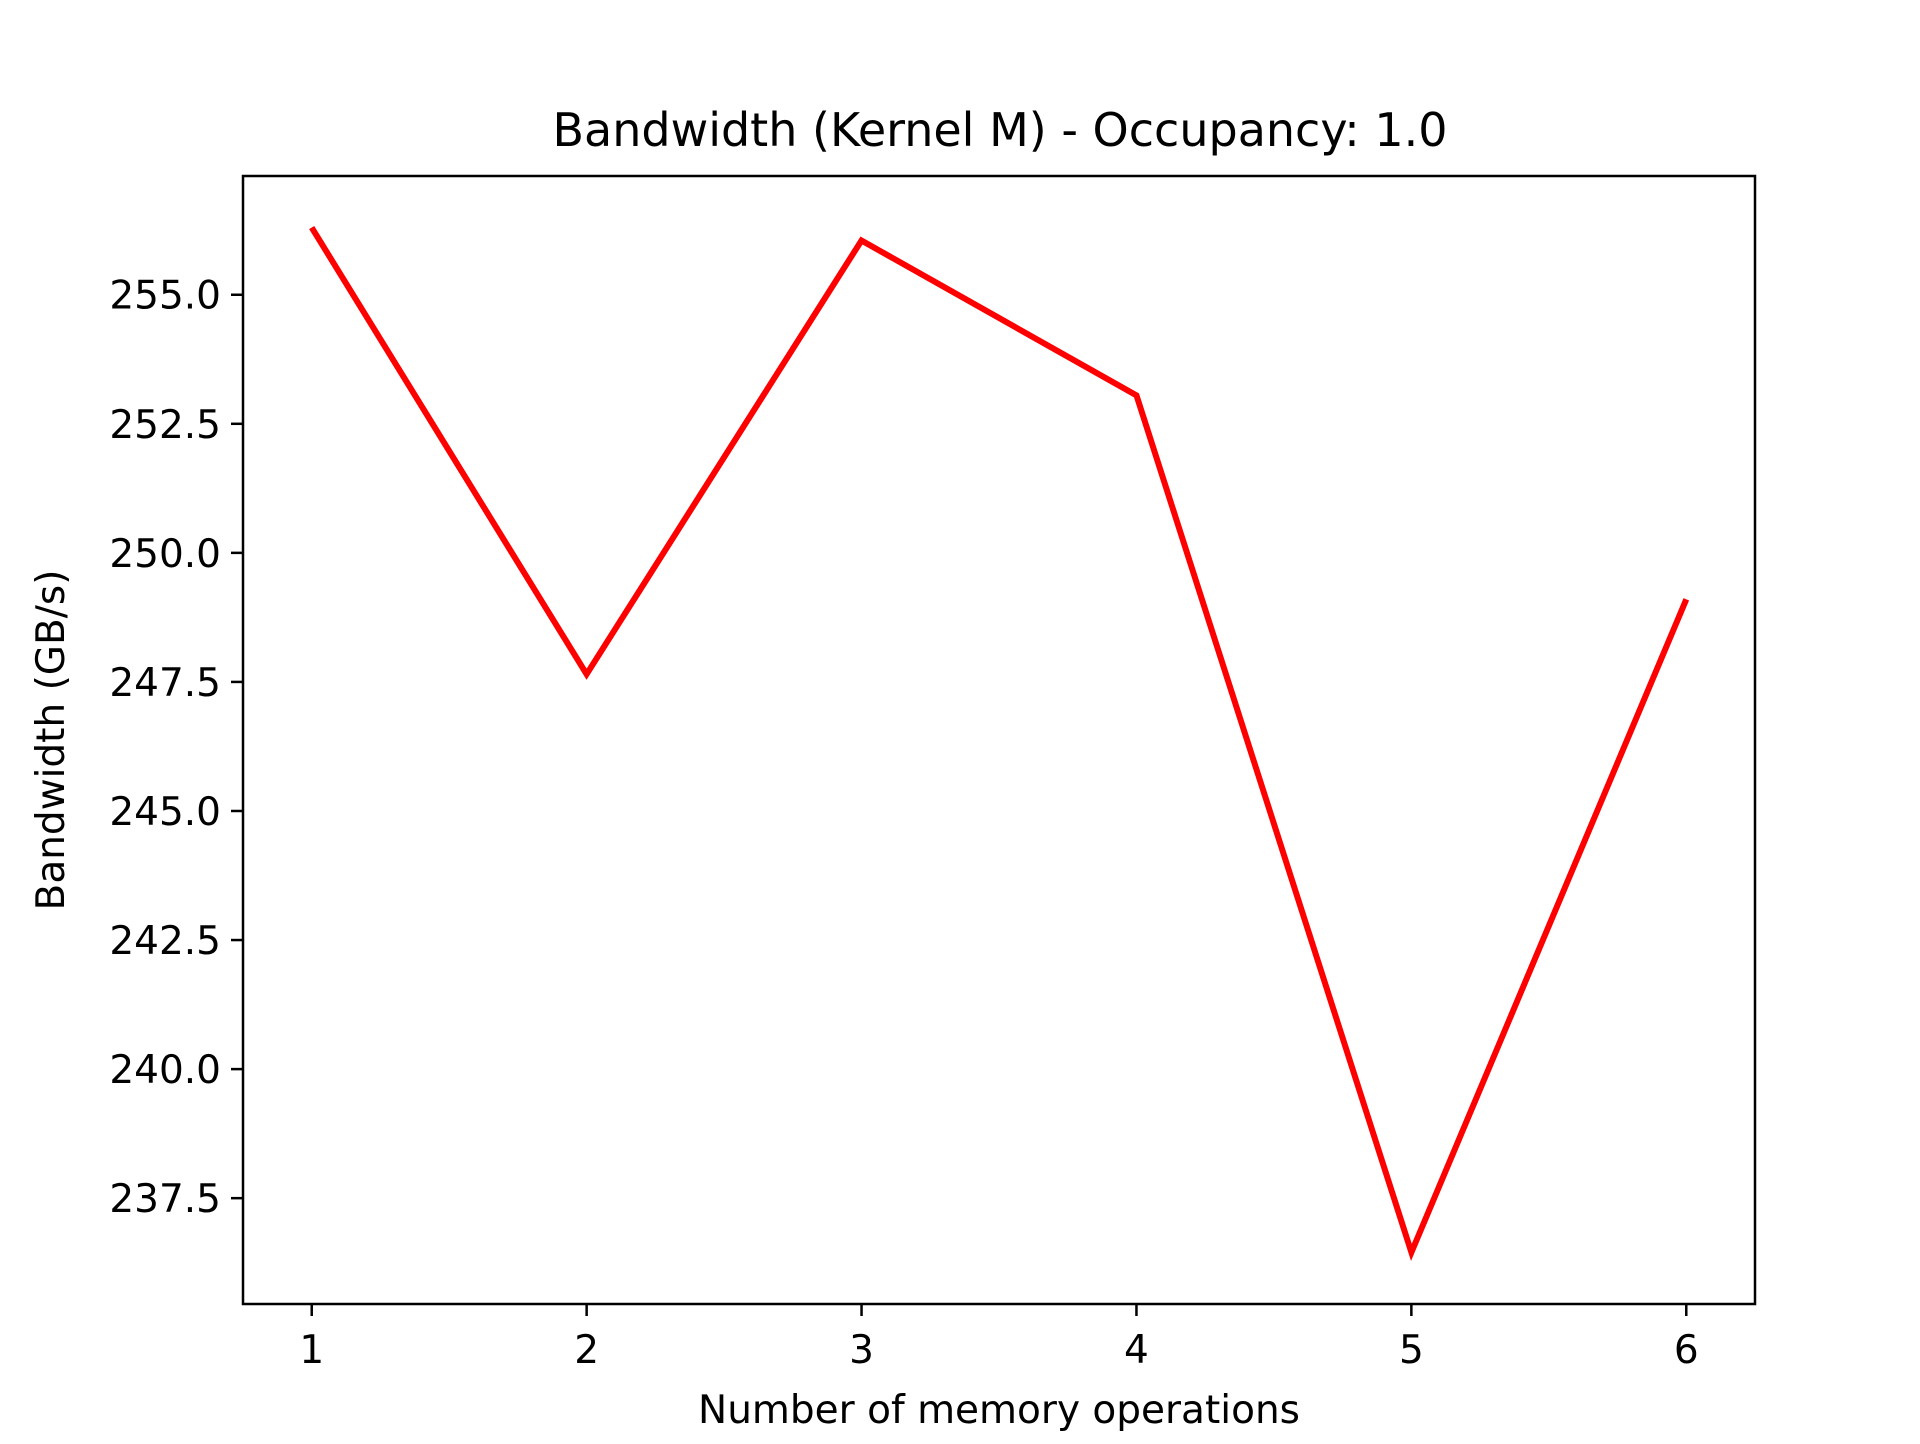 The height and width of the screenshot is (1444, 1920). Describe the element at coordinates (165, 1070) in the screenshot. I see `y-tick-label: 240.0` at that location.